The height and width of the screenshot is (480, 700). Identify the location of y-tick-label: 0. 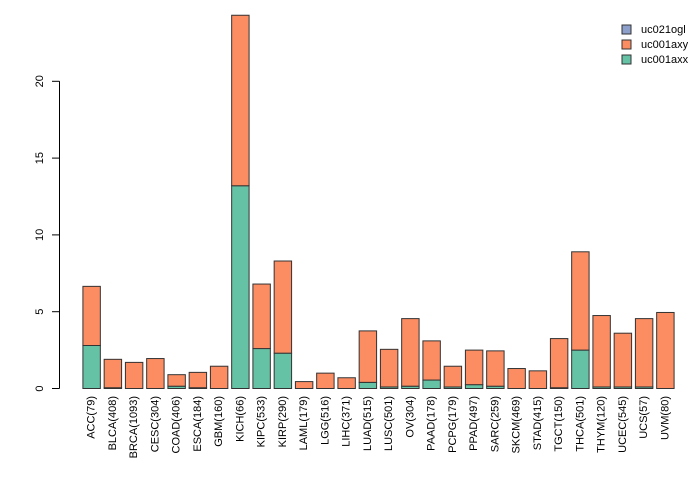
(40, 388).